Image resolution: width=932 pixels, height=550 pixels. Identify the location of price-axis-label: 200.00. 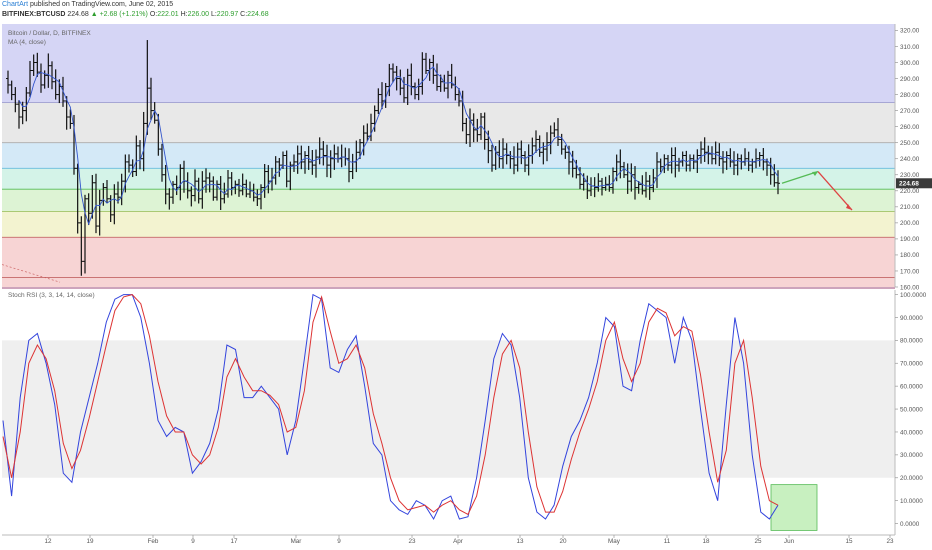
(910, 223).